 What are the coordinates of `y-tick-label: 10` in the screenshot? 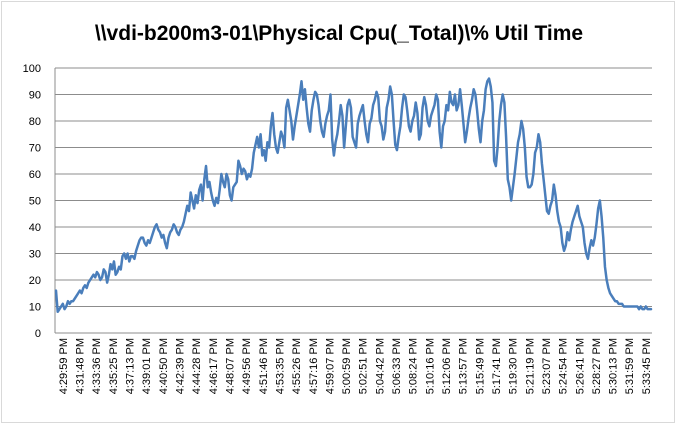 It's located at (35, 308).